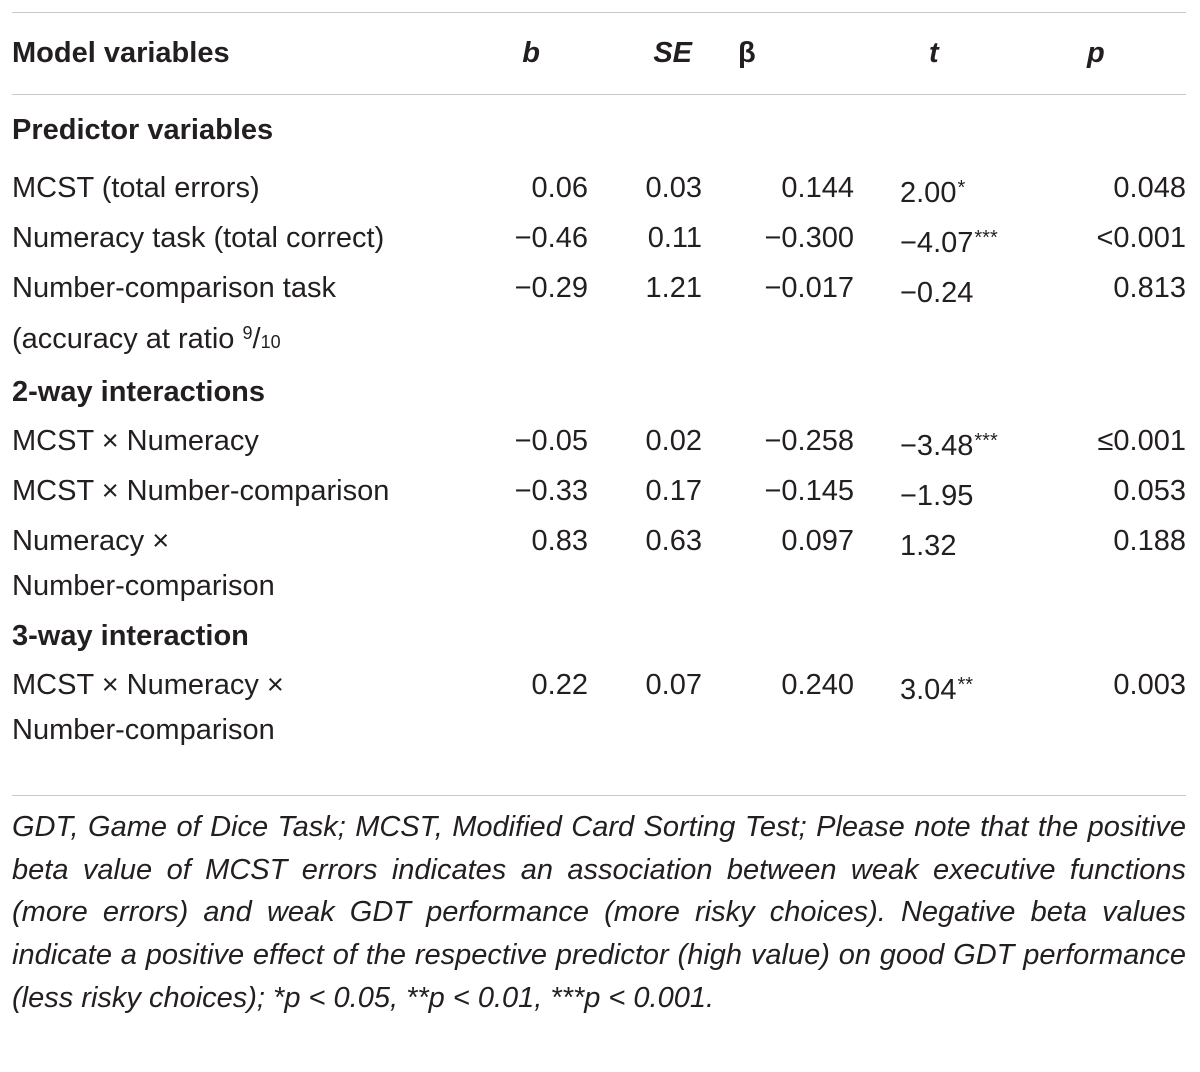  What do you see at coordinates (599, 53) in the screenshot?
I see `table-header-row: Model variables b SE β t p` at bounding box center [599, 53].